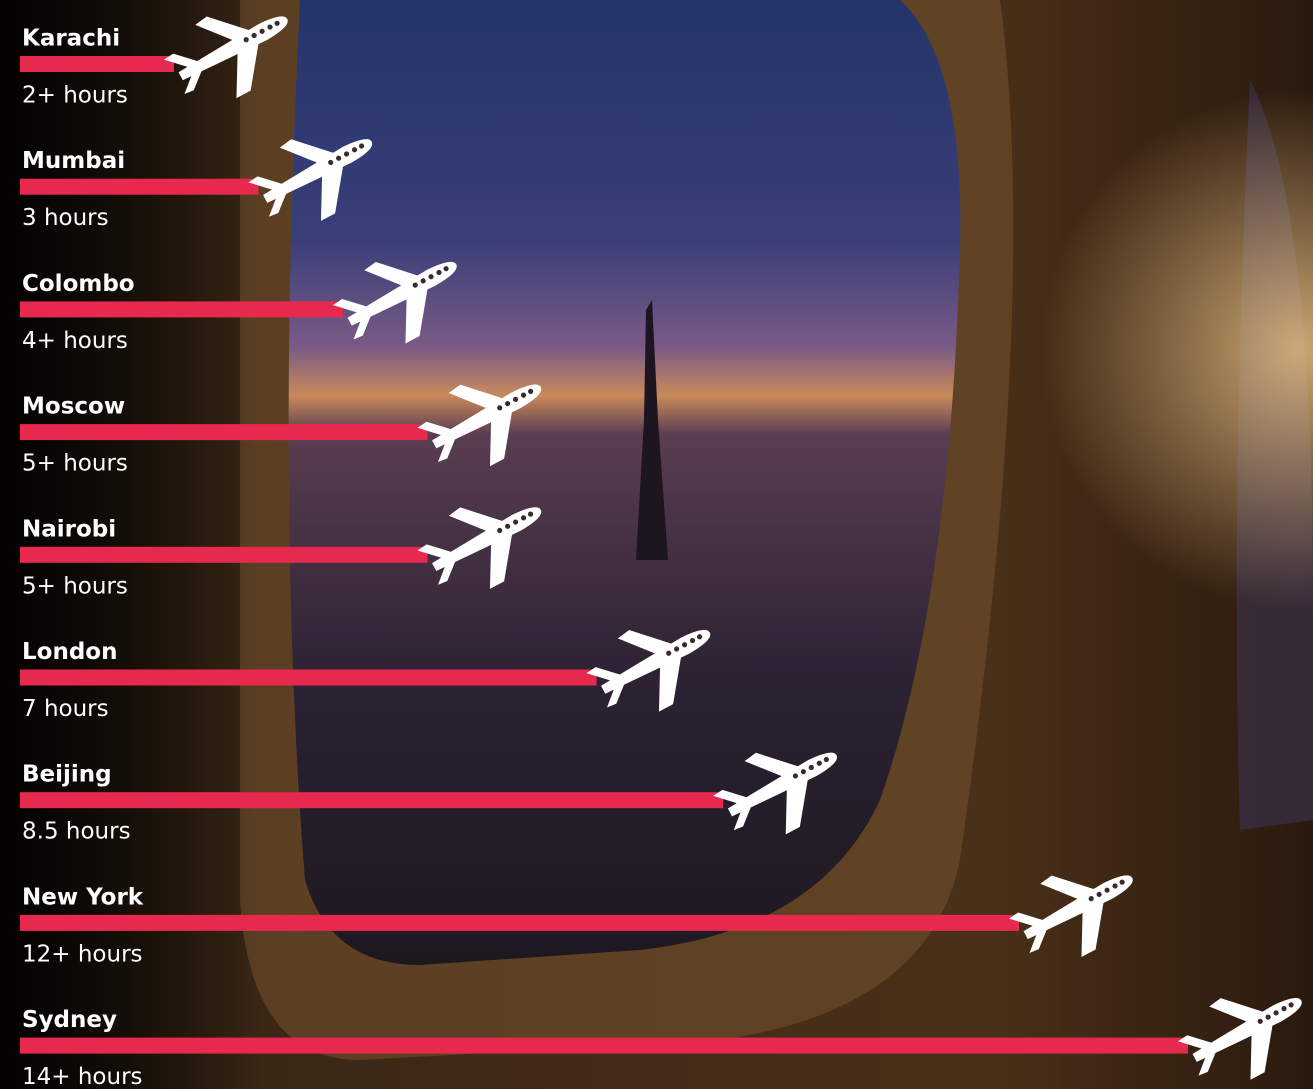  What do you see at coordinates (73, 161) in the screenshot?
I see `city-label: Mumbai` at bounding box center [73, 161].